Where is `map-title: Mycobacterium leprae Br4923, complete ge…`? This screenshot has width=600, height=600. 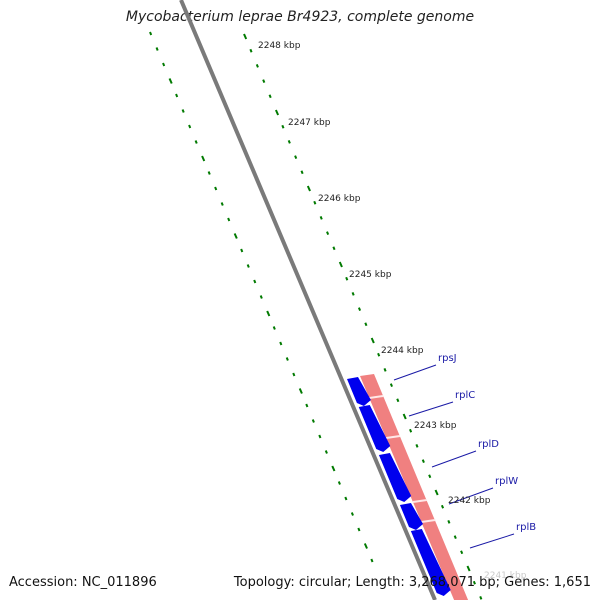 map-title: Mycobacterium leprae Br4923, complete ge… is located at coordinates (300, 17).